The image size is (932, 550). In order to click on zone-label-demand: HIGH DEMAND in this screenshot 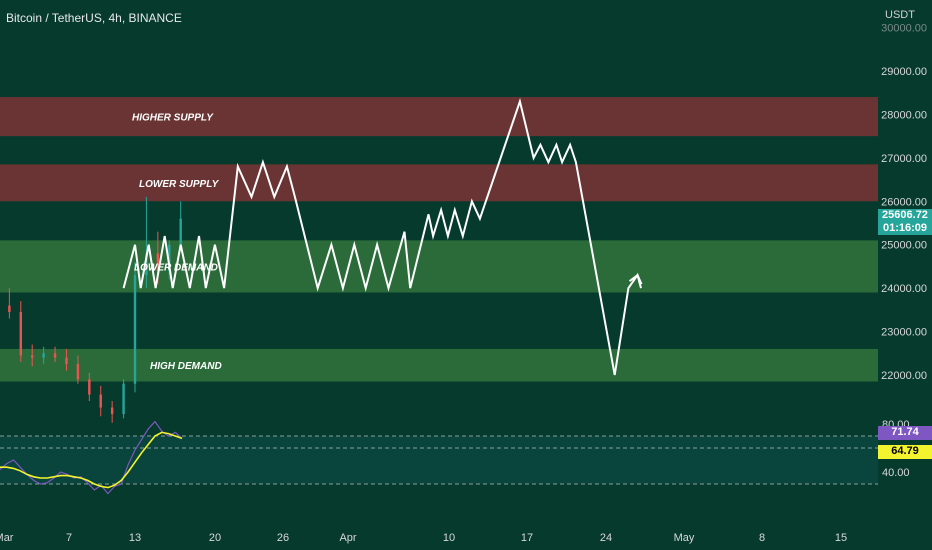, I will do `click(186, 366)`.